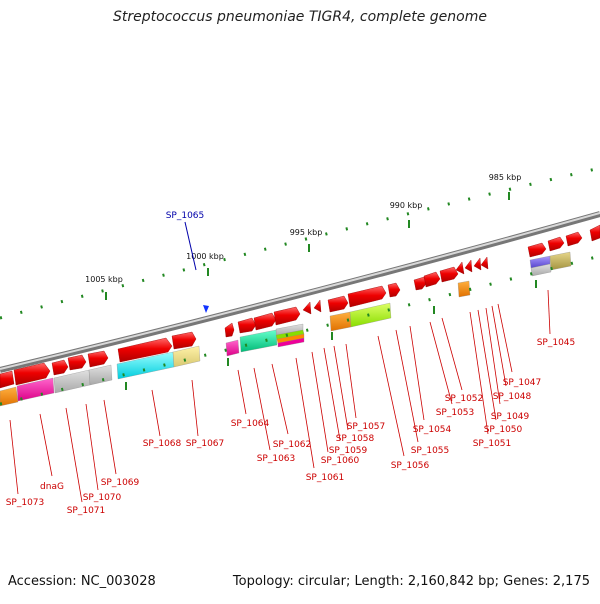  Describe the element at coordinates (455, 413) in the screenshot. I see `gene-label-sp_1053: SP_1053` at that location.